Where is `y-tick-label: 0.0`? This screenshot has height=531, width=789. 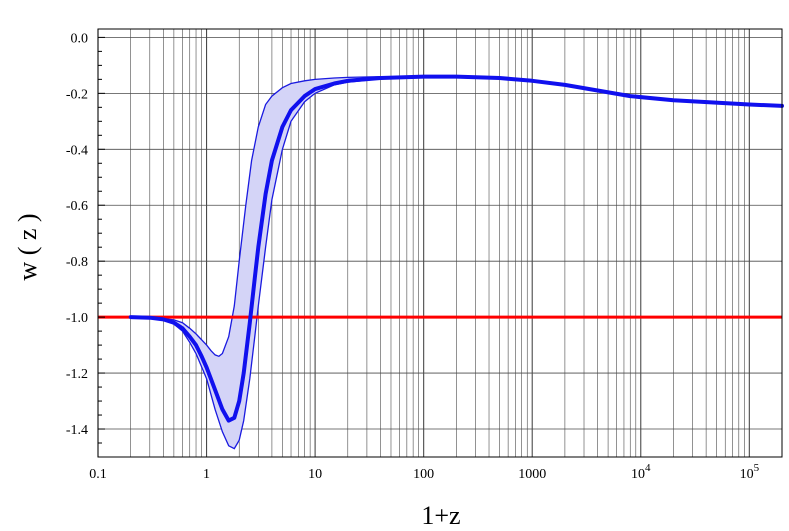 y-tick-label: 0.0 is located at coordinates (80, 38).